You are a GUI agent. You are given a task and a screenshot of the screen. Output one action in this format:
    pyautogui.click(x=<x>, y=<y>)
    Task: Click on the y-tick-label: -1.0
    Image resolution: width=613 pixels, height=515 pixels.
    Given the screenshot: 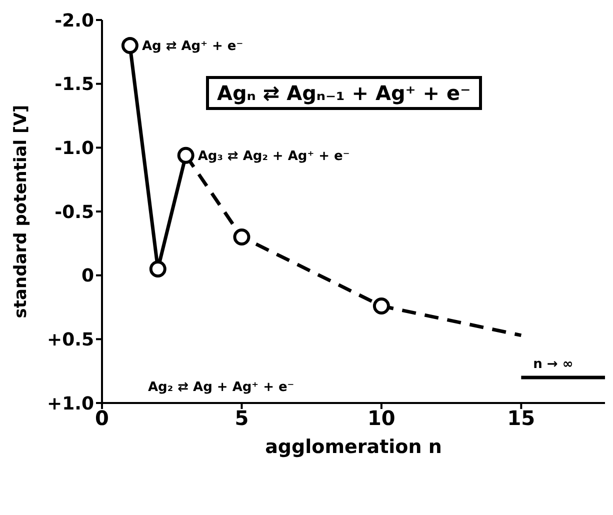 What is the action you would take?
    pyautogui.click(x=74, y=149)
    